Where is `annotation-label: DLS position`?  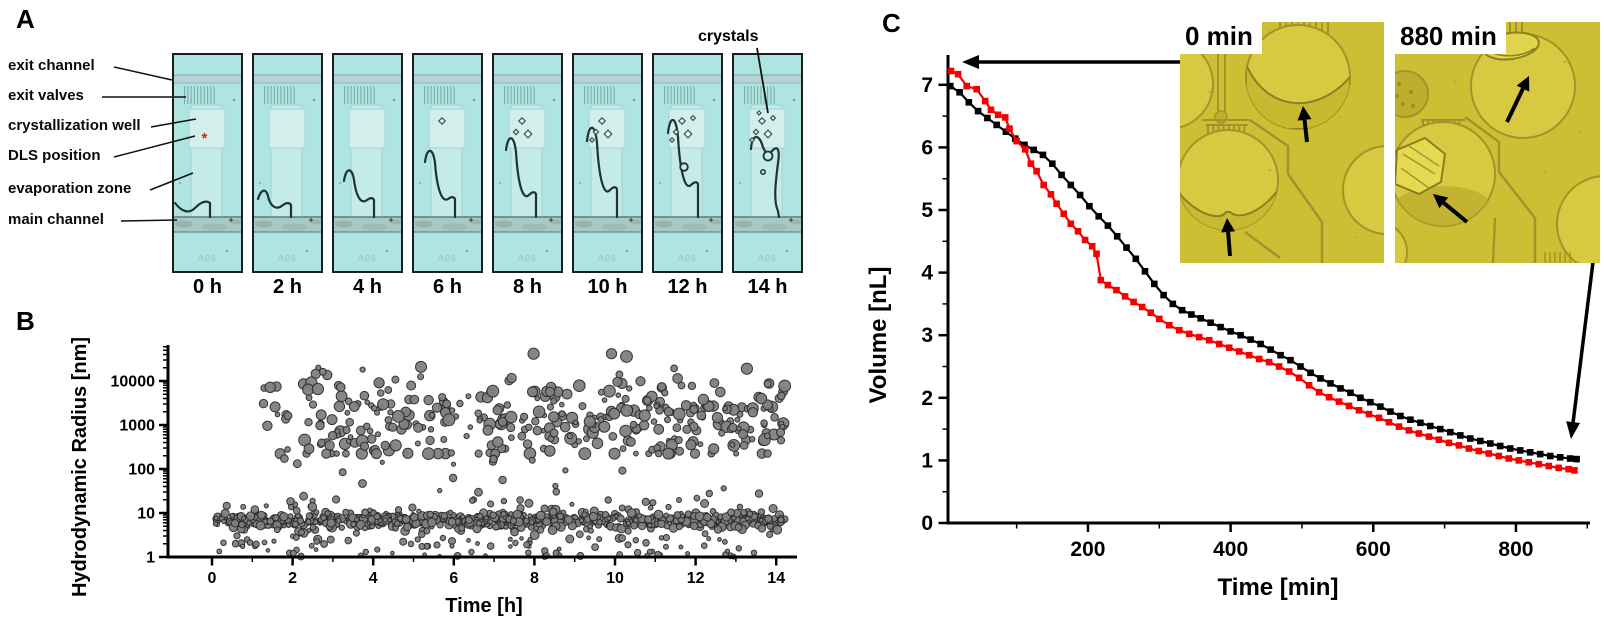
annotation-label: DLS position is located at coordinates (54, 155).